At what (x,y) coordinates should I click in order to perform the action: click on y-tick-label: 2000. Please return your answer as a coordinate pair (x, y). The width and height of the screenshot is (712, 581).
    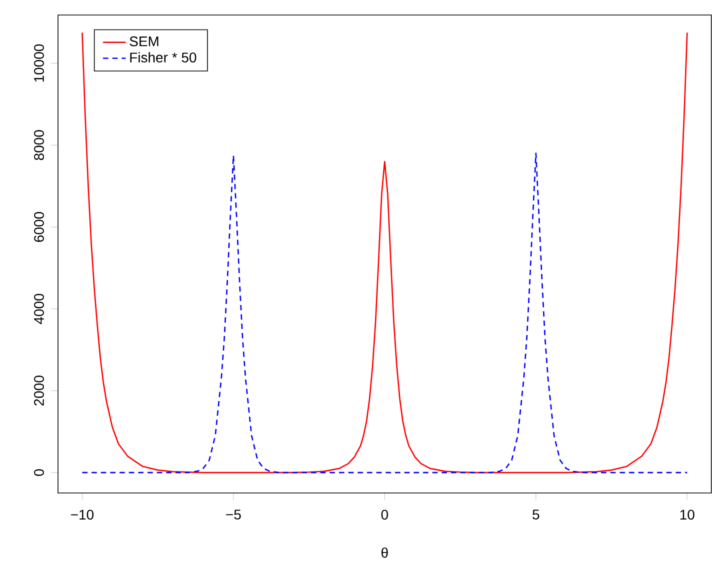
    Looking at the image, I should click on (39, 391).